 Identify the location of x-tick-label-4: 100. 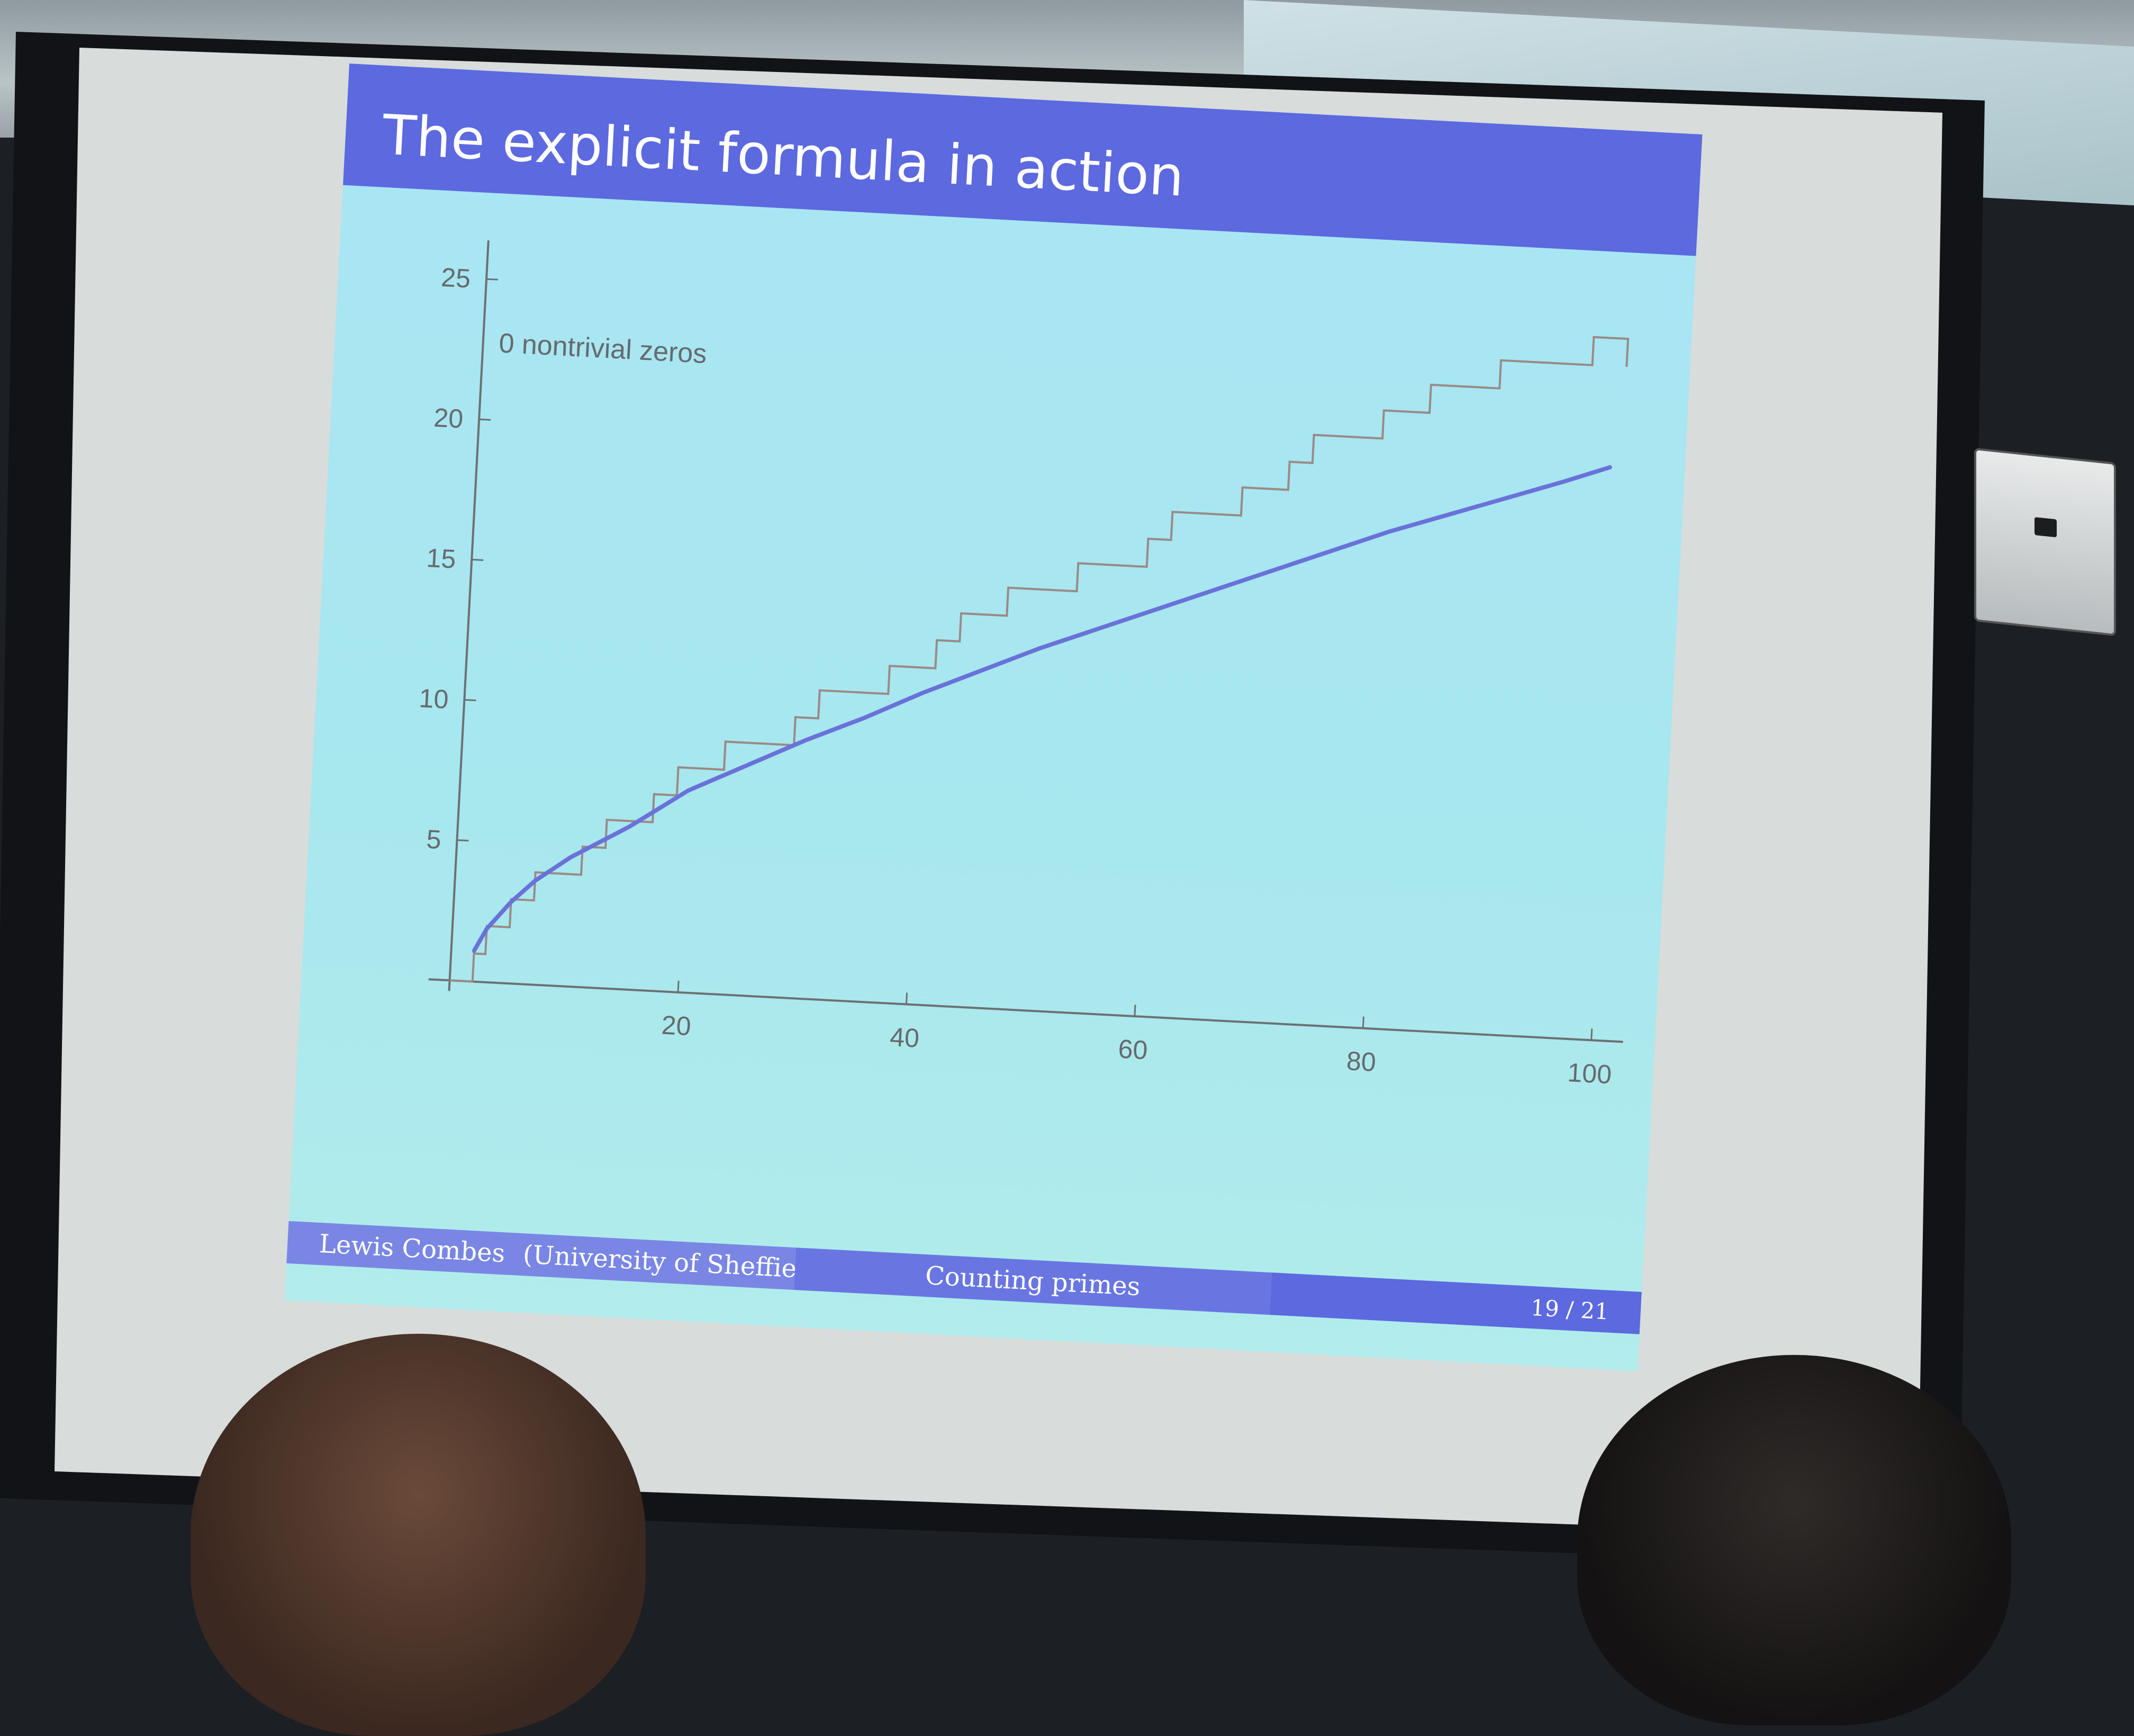
(1590, 1073).